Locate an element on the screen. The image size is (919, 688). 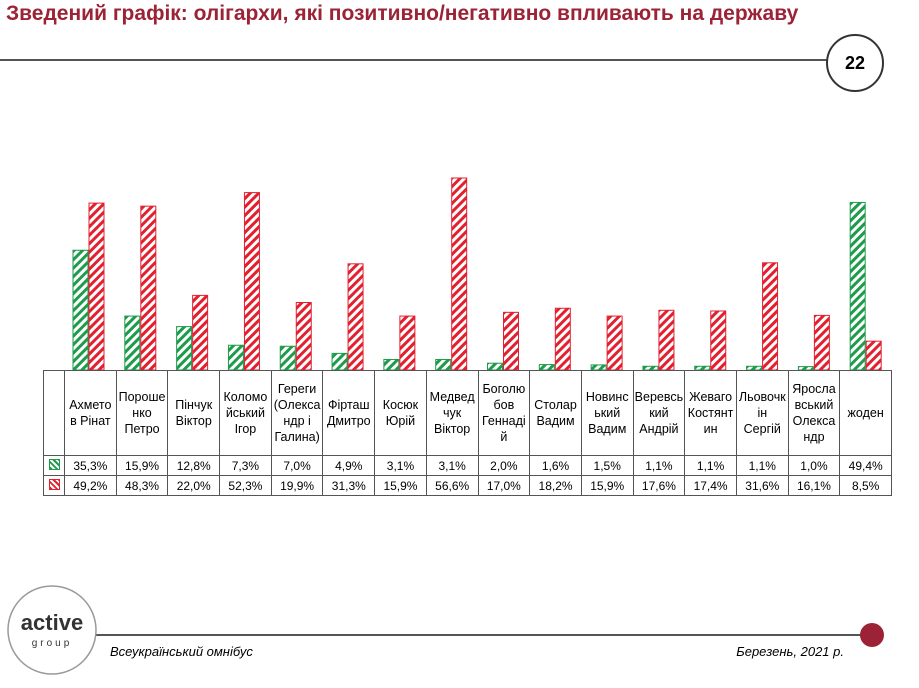
category-label: Медведчук Віктор is located at coordinates (452, 413).